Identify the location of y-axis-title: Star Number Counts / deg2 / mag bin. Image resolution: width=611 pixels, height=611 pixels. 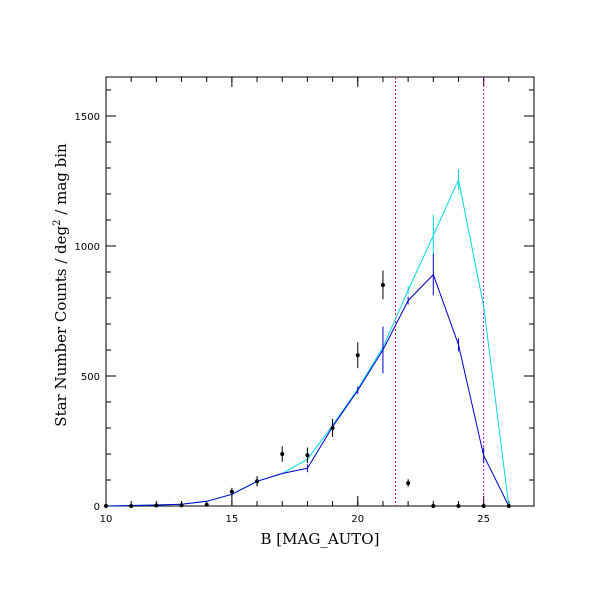
(61, 285).